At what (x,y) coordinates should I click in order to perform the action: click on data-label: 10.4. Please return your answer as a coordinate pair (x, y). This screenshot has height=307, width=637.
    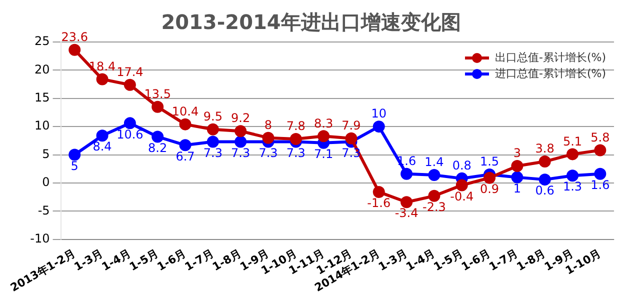
    Looking at the image, I should click on (185, 111).